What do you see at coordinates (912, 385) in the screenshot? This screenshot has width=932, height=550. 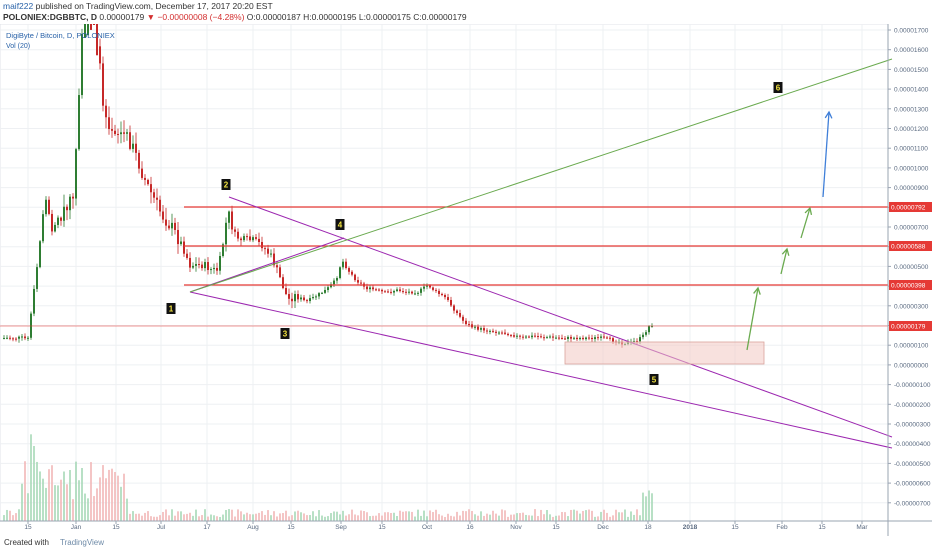 I see `y-tick-label: -0.00000100` at bounding box center [912, 385].